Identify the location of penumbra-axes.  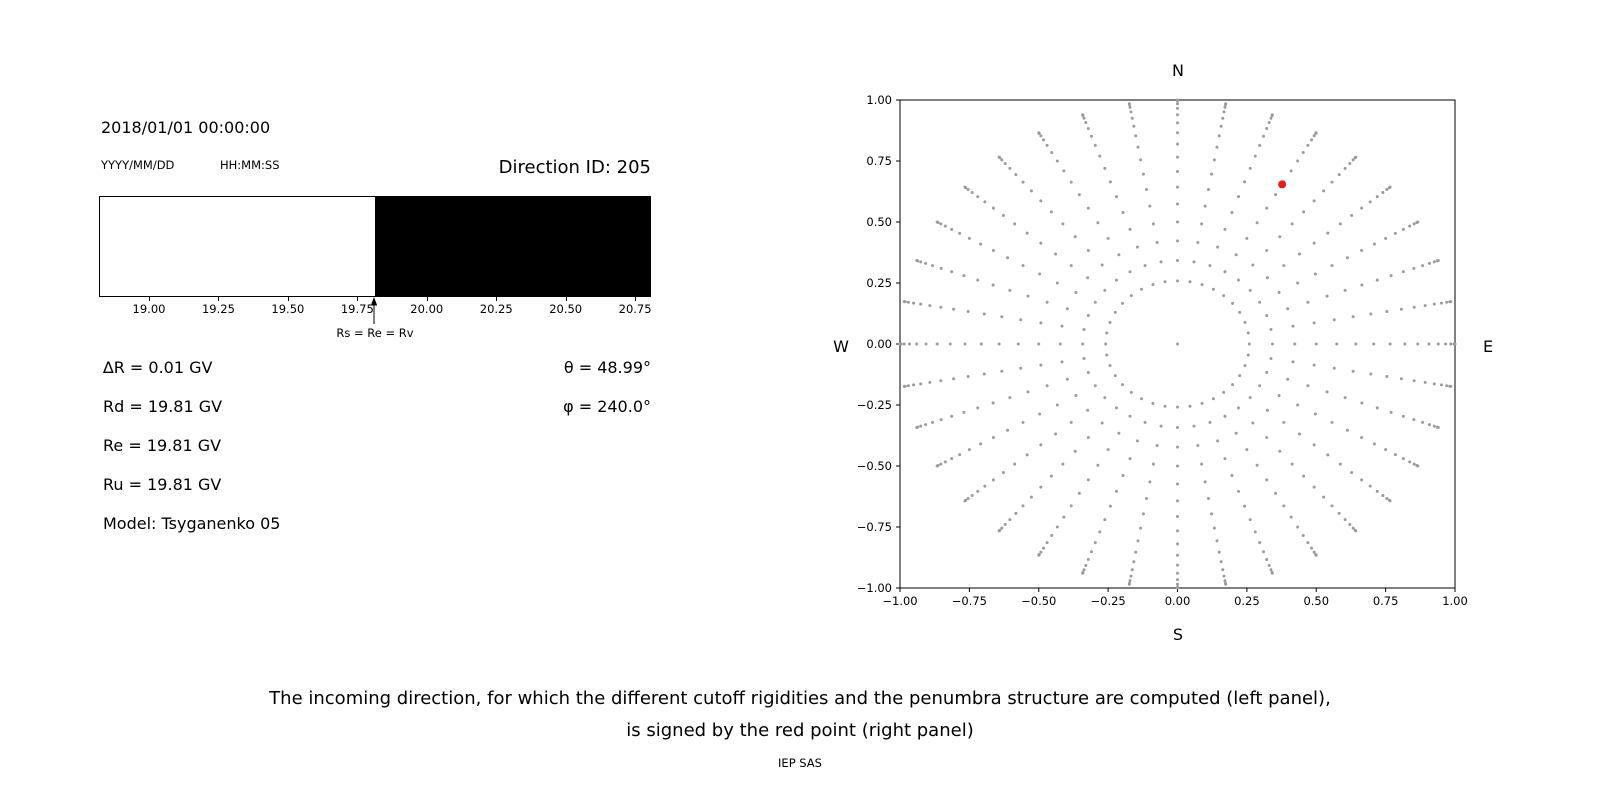
(375, 246).